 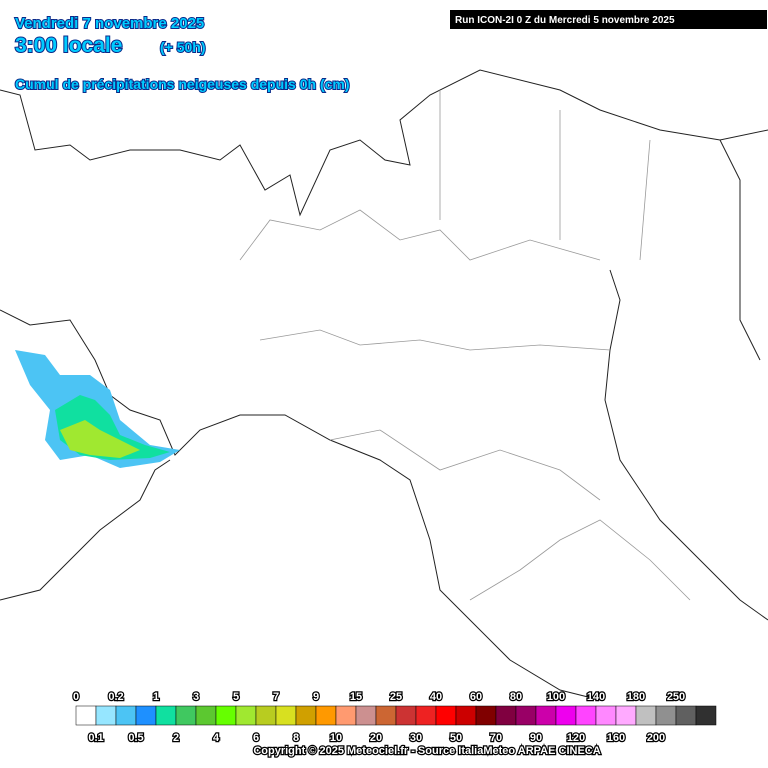 I want to click on legend-label: 50, so click(x=456, y=738).